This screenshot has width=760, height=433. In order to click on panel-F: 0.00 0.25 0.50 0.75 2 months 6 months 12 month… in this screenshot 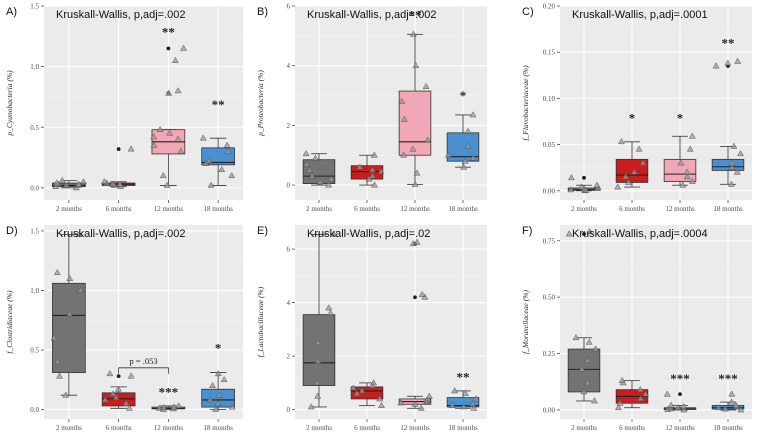, I will do `click(636, 328)`.